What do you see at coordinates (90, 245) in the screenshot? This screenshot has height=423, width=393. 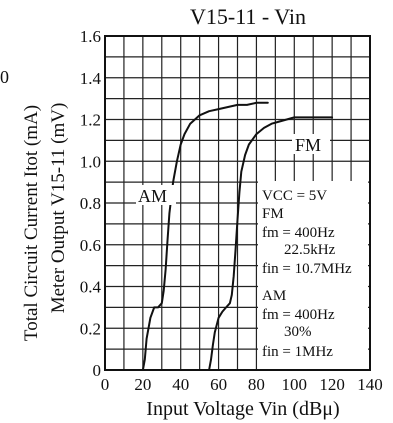 I see `y-tick-label: 0.6` at bounding box center [90, 245].